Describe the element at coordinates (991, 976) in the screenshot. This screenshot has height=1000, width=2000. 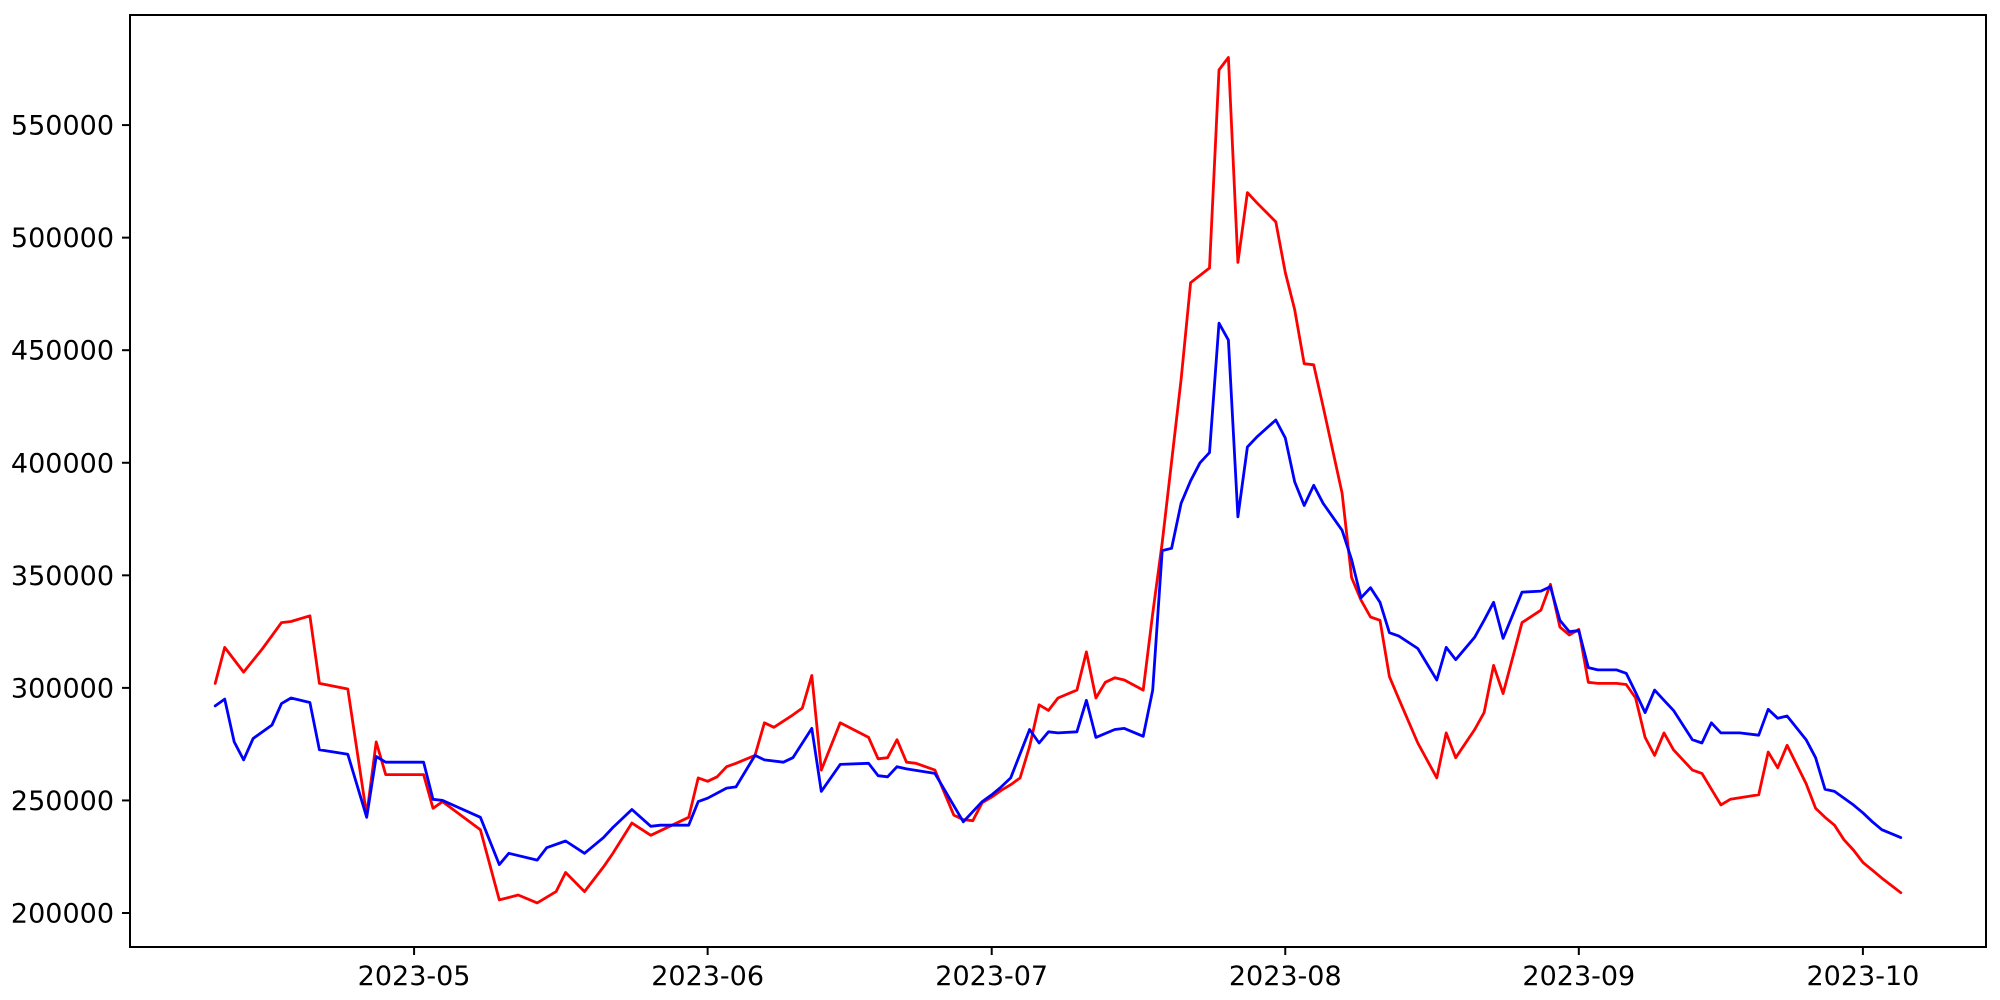
I see `x-tick-label: 2023-07` at that location.